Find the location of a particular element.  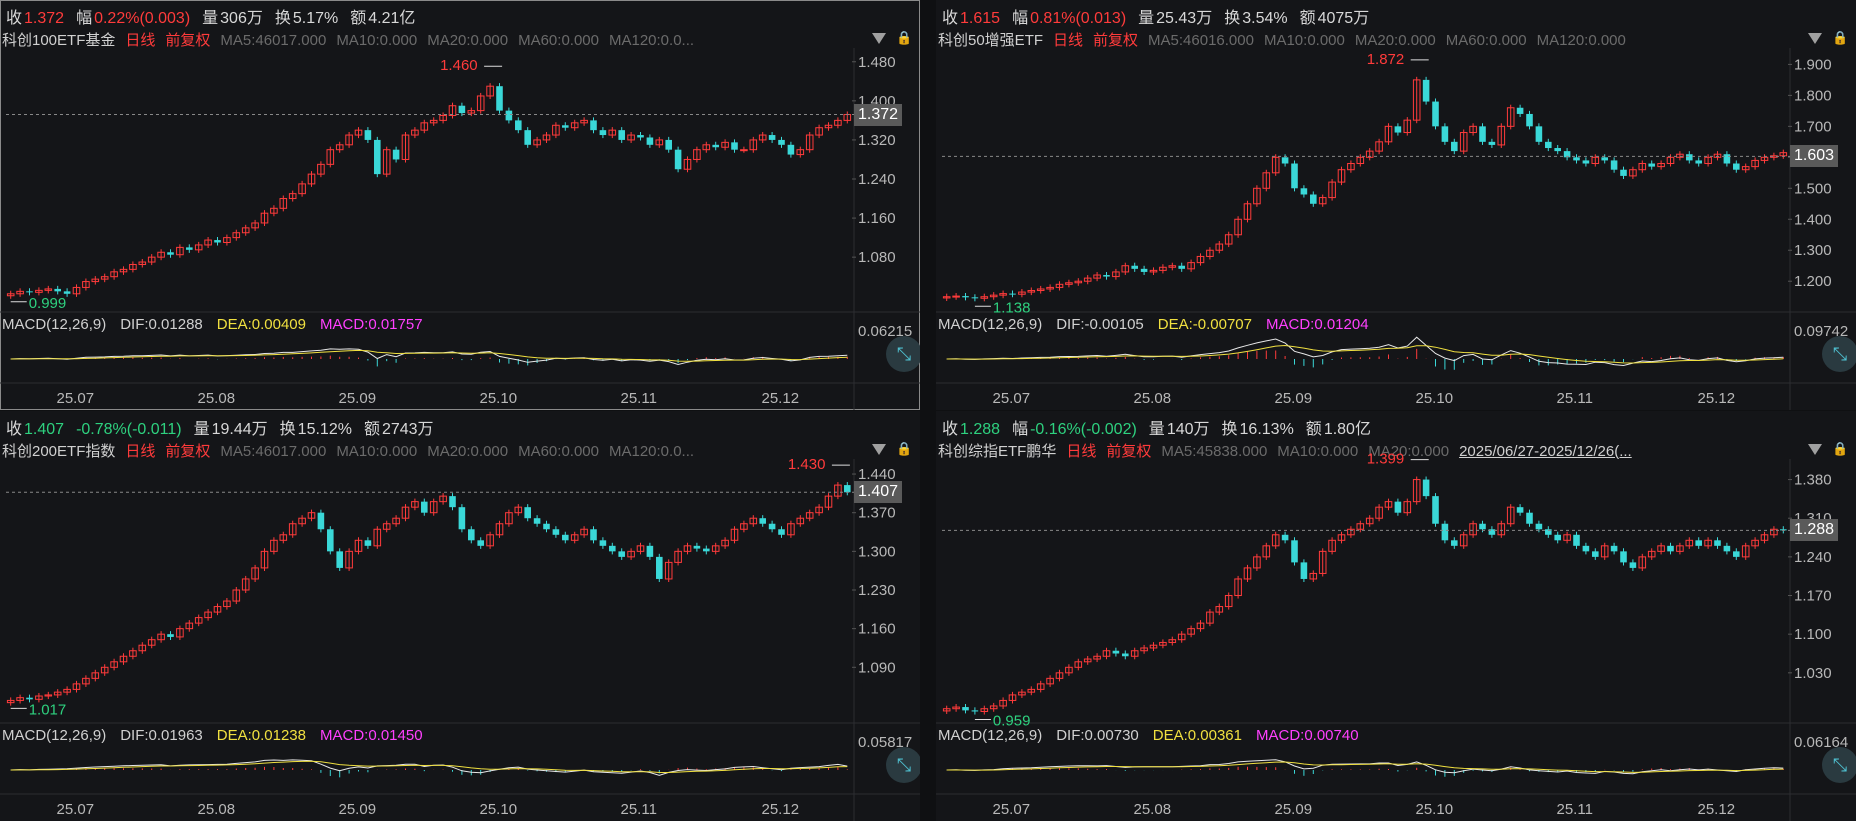

macd-title: MACD(12,26,9) is located at coordinates (990, 324).